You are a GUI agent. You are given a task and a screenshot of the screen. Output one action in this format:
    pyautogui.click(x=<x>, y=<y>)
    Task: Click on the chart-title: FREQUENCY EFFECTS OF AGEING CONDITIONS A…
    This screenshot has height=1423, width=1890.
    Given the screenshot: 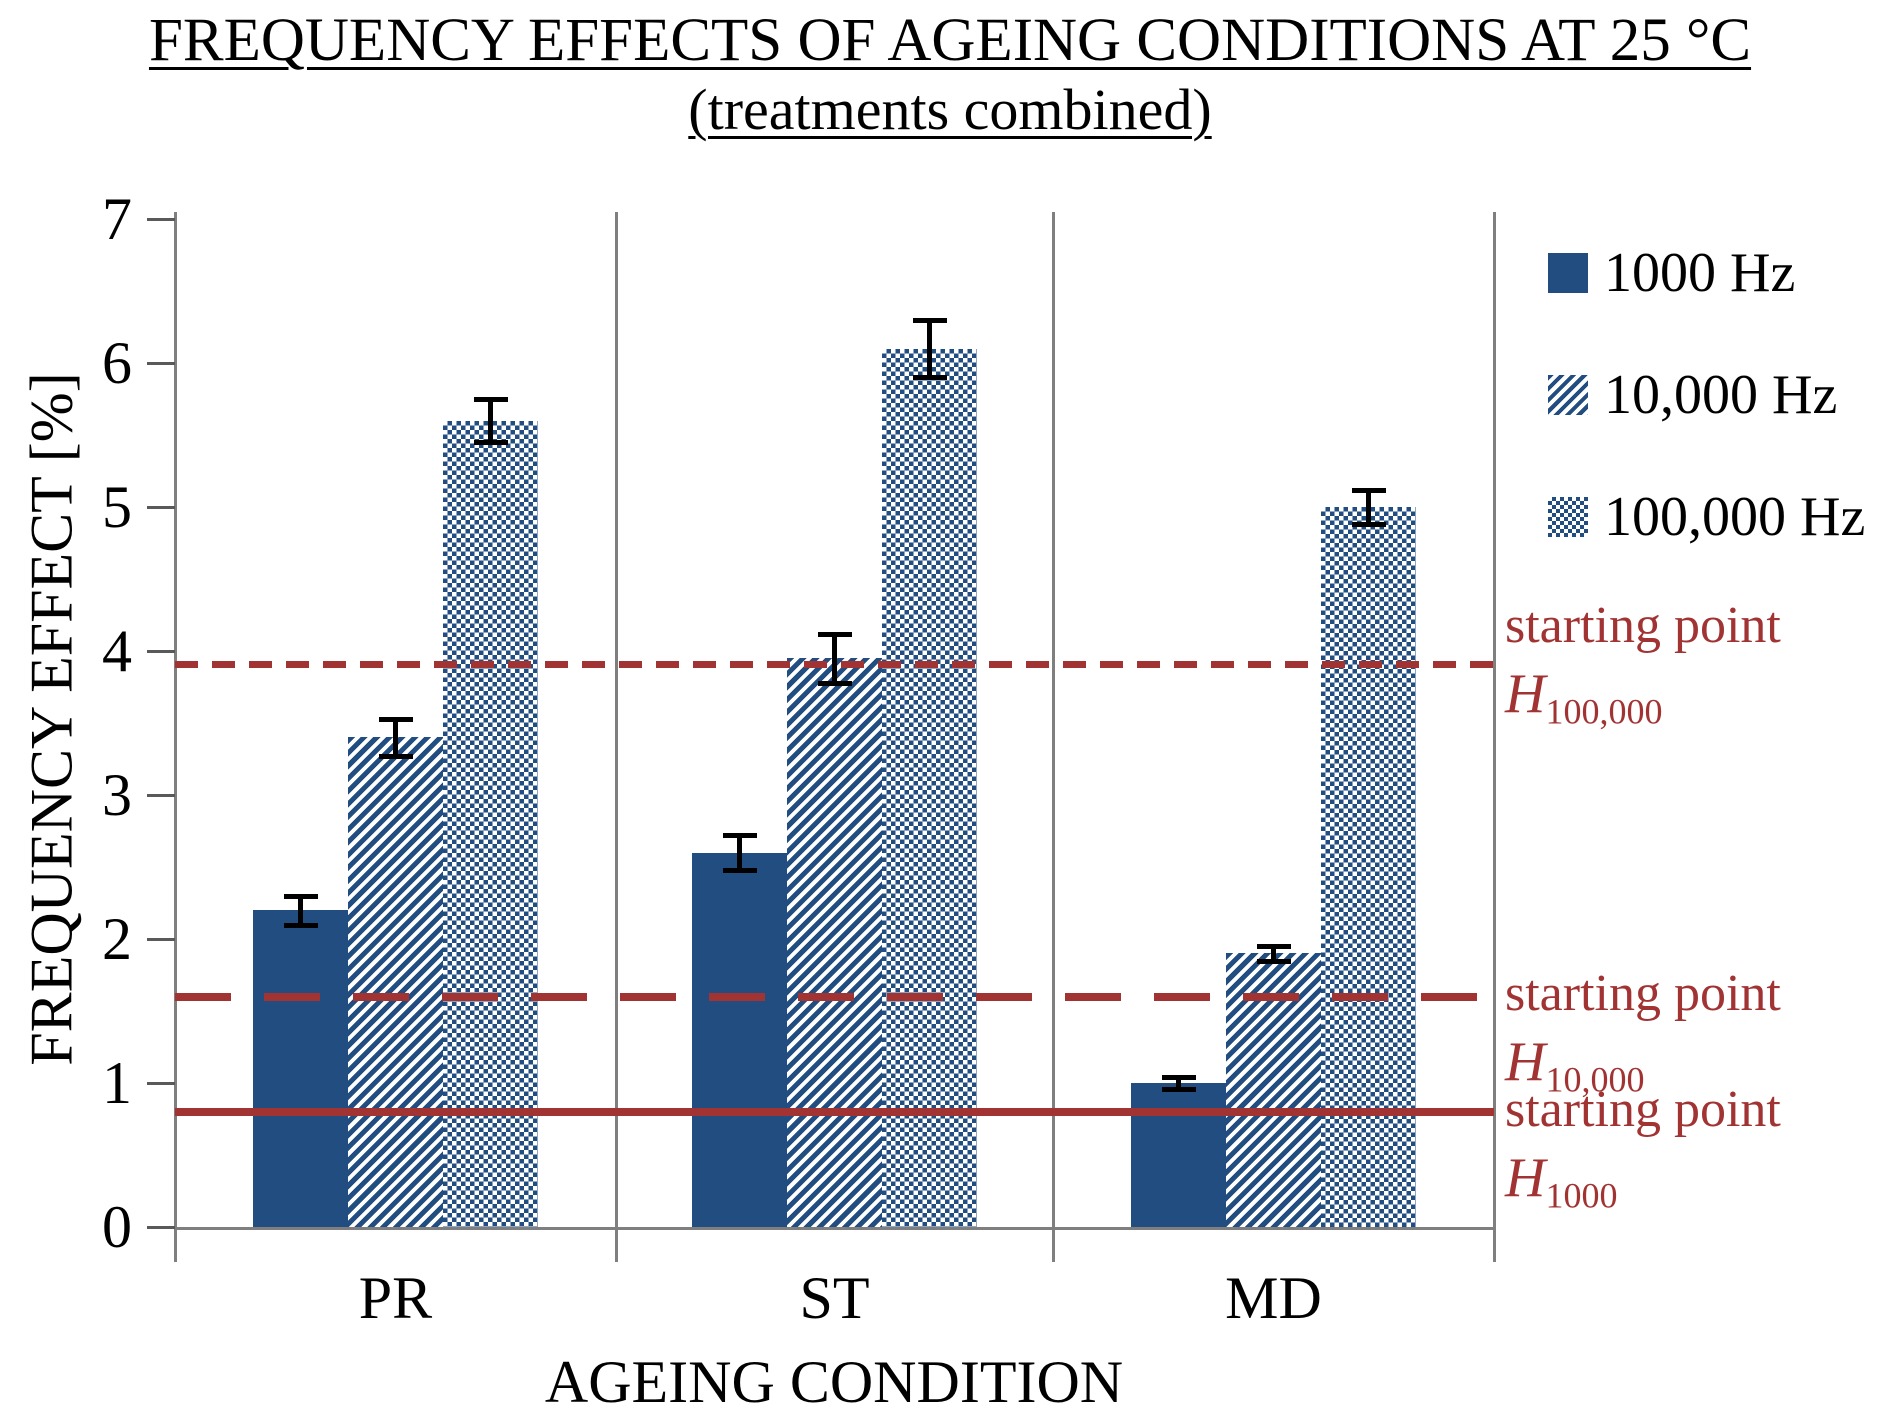 What is the action you would take?
    pyautogui.click(x=950, y=40)
    